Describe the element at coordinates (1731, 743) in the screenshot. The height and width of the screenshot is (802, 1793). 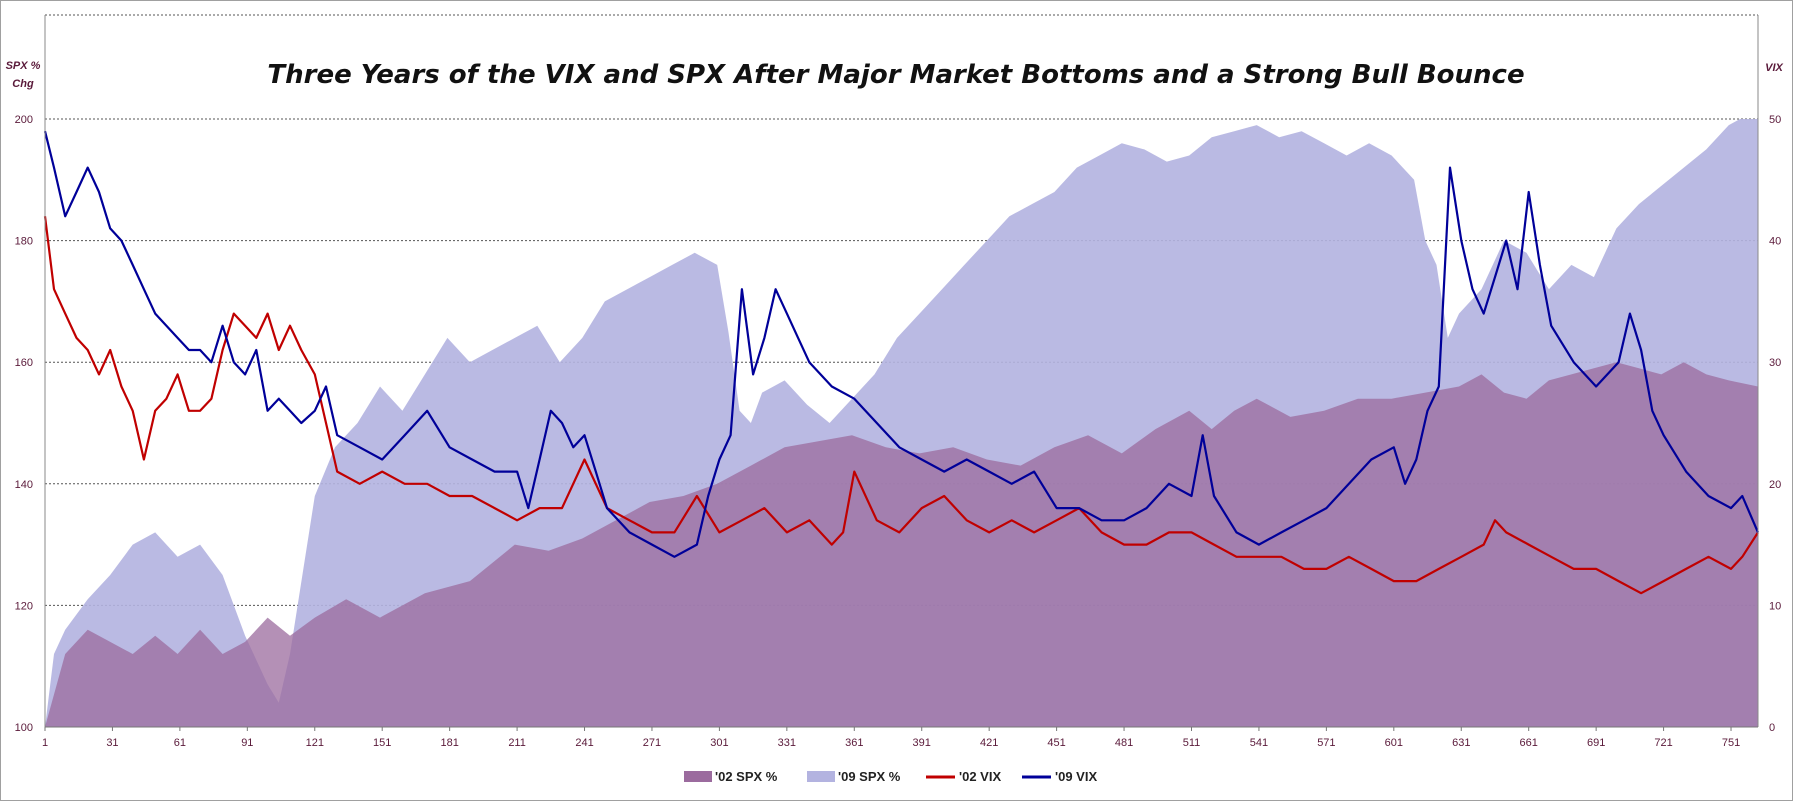
I see `x-tick-label: 751` at that location.